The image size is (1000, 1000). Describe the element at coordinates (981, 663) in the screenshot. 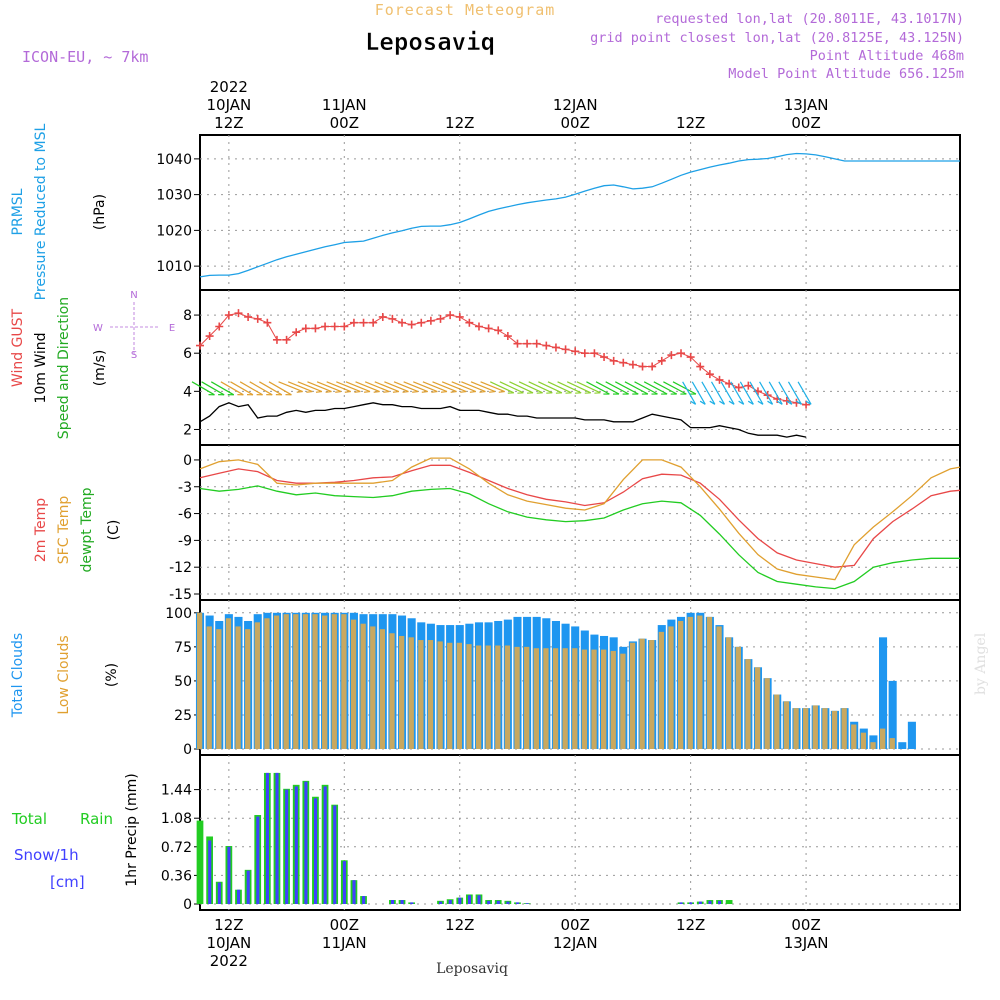

I see `watermark: by Angel` at that location.